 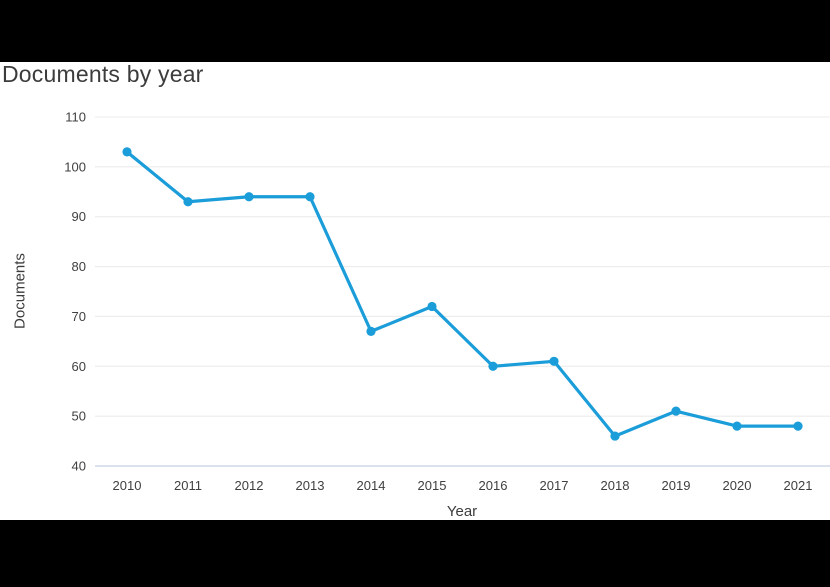 I want to click on y-tick-label: 60, so click(x=79, y=366).